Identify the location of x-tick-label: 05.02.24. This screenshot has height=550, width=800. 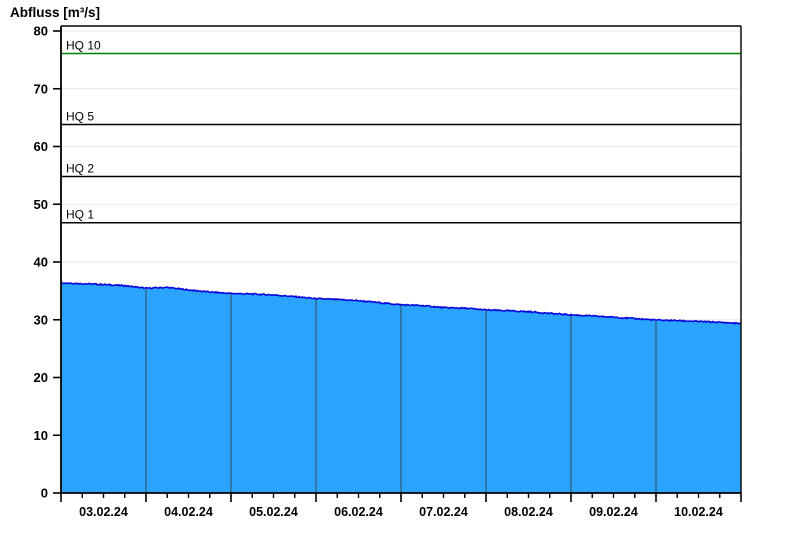
(273, 512).